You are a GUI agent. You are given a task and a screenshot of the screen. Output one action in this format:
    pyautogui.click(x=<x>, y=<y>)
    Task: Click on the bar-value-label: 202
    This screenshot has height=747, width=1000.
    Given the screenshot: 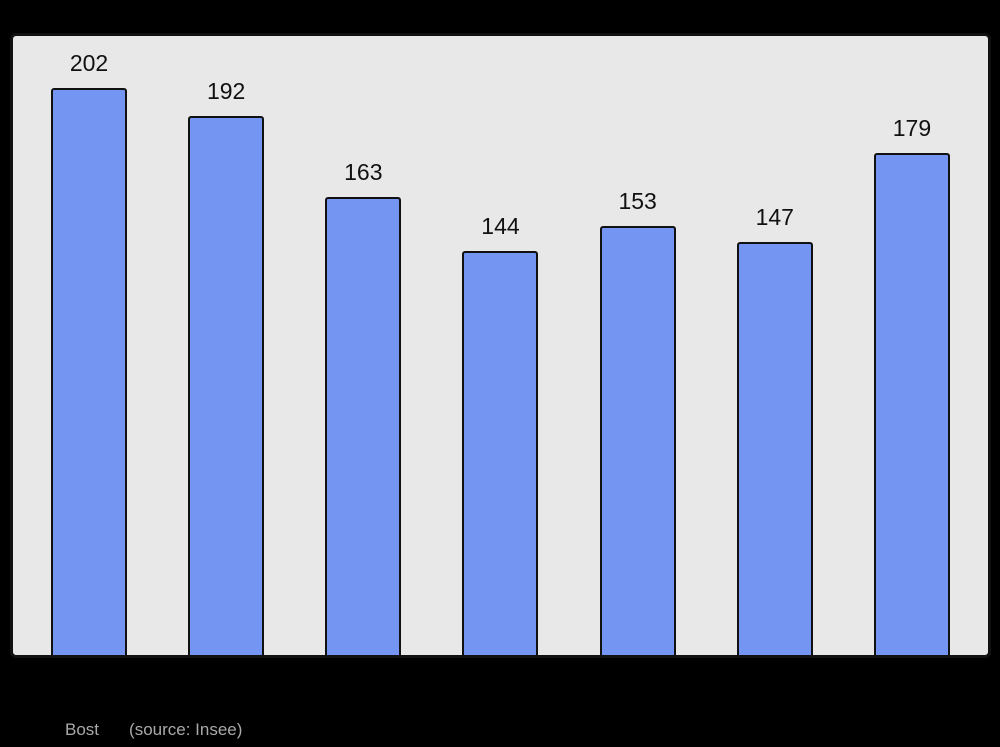 What is the action you would take?
    pyautogui.click(x=89, y=63)
    